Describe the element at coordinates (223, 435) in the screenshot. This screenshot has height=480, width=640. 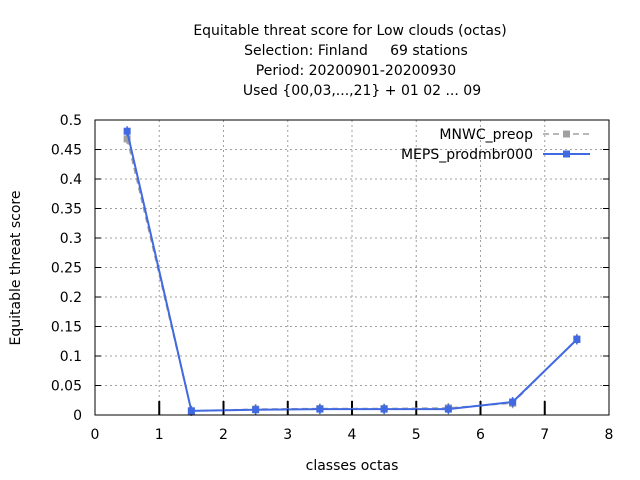
I see `x-tick-label: 2` at that location.